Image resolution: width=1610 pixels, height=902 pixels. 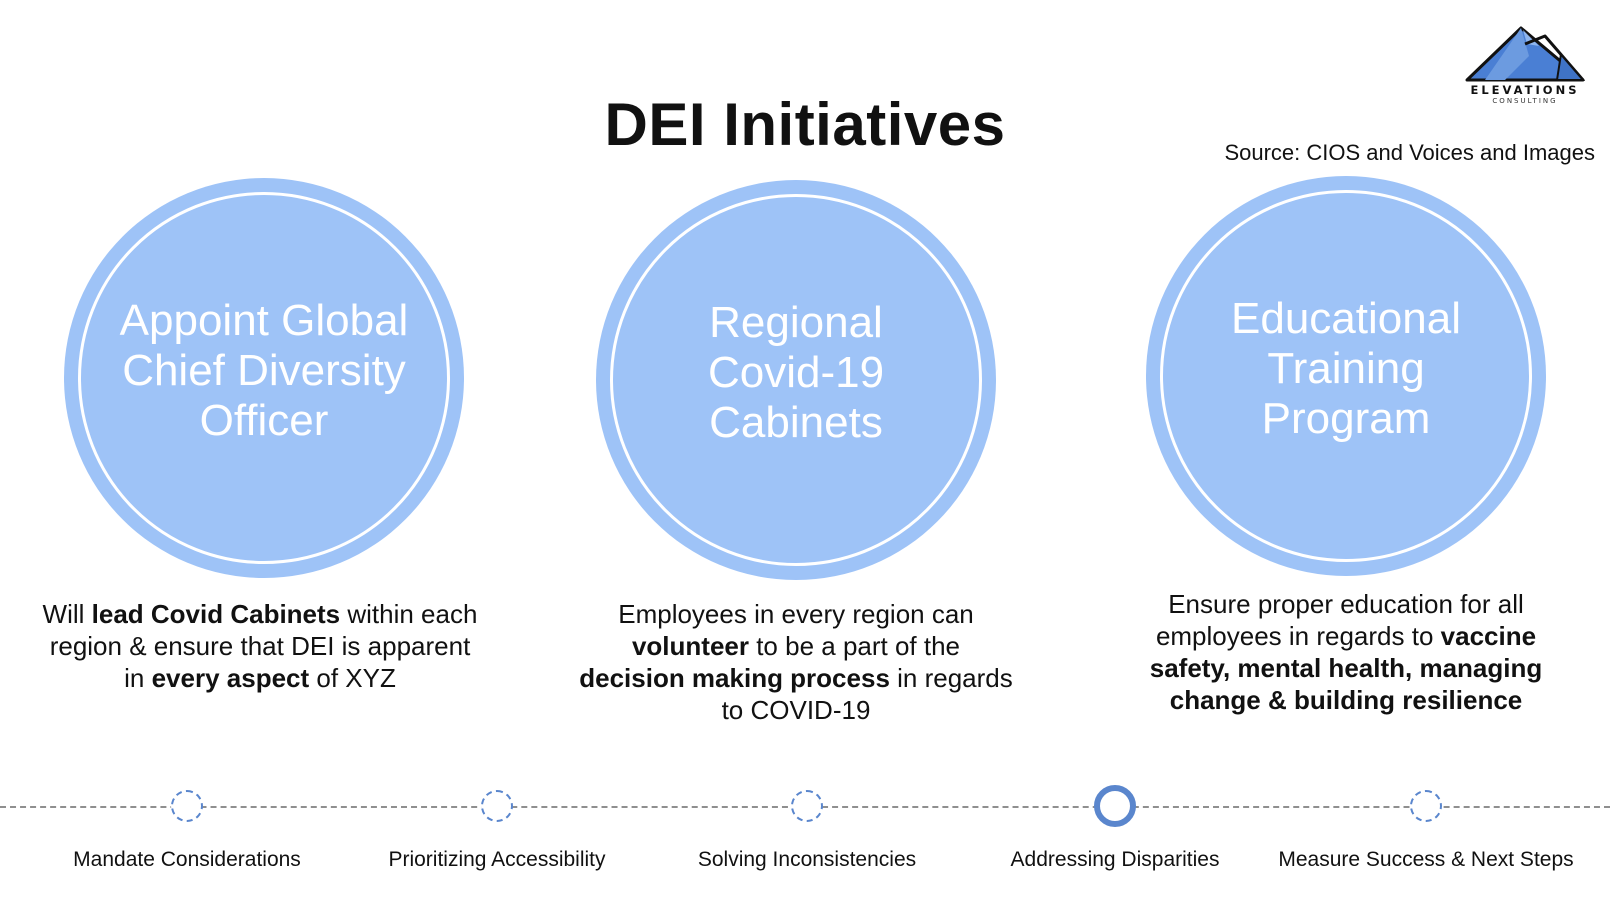 I want to click on initiative-title-line: Program, so click(x=1346, y=418).